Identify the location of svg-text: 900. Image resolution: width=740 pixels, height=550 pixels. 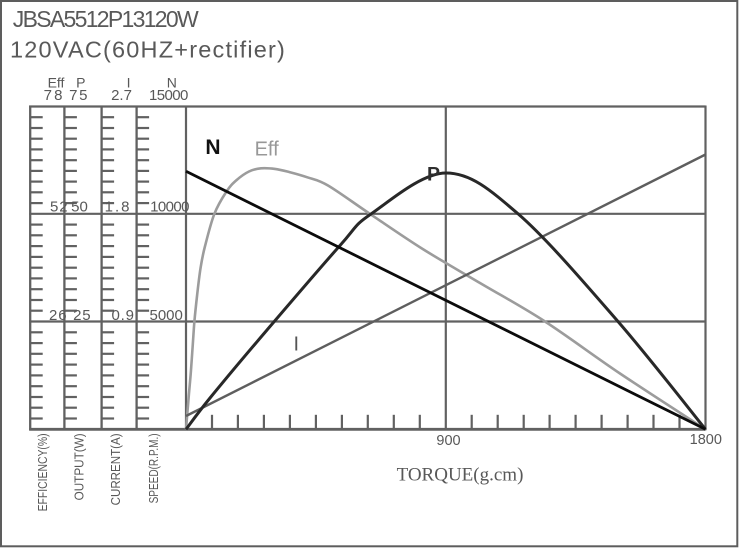
(448, 441).